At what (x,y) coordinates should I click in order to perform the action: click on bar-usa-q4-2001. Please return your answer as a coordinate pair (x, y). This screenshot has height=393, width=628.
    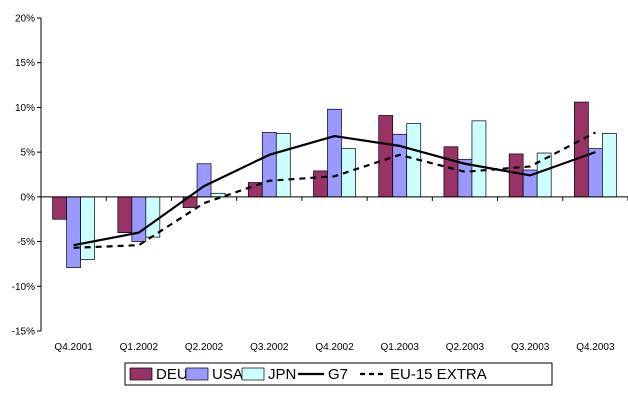
    Looking at the image, I should click on (73, 232).